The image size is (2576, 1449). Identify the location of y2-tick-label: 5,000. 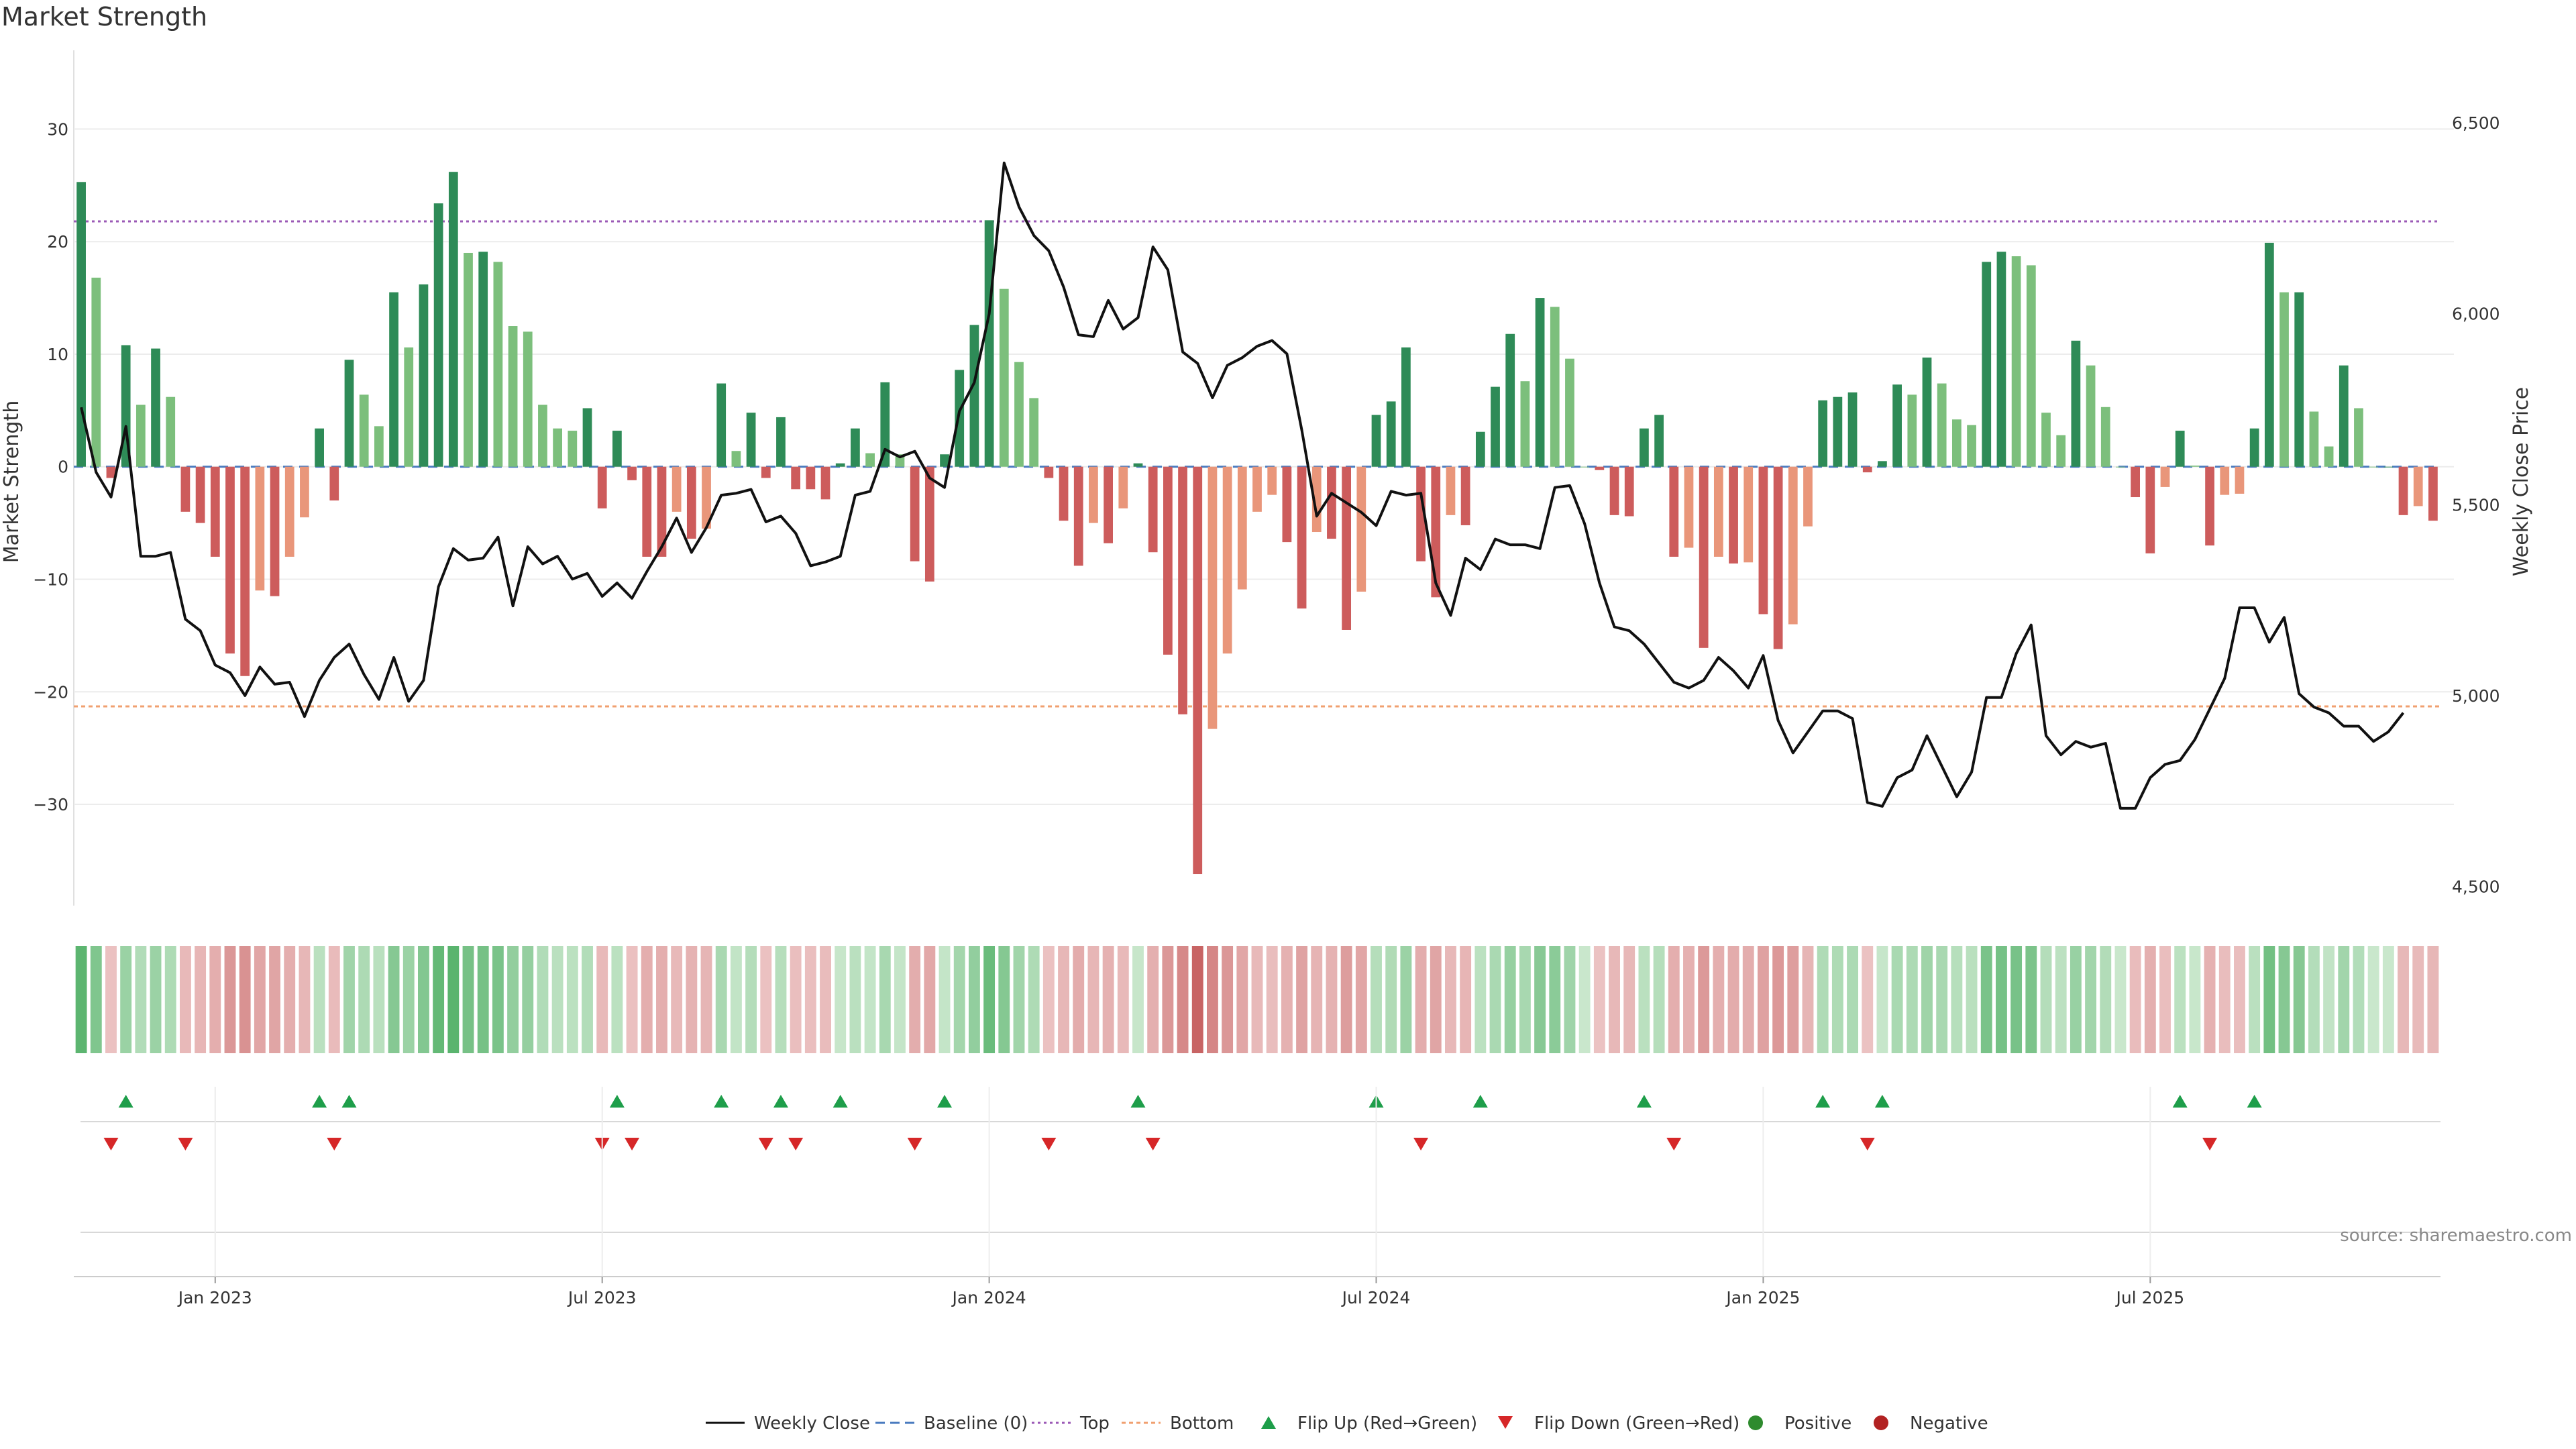
(2476, 696).